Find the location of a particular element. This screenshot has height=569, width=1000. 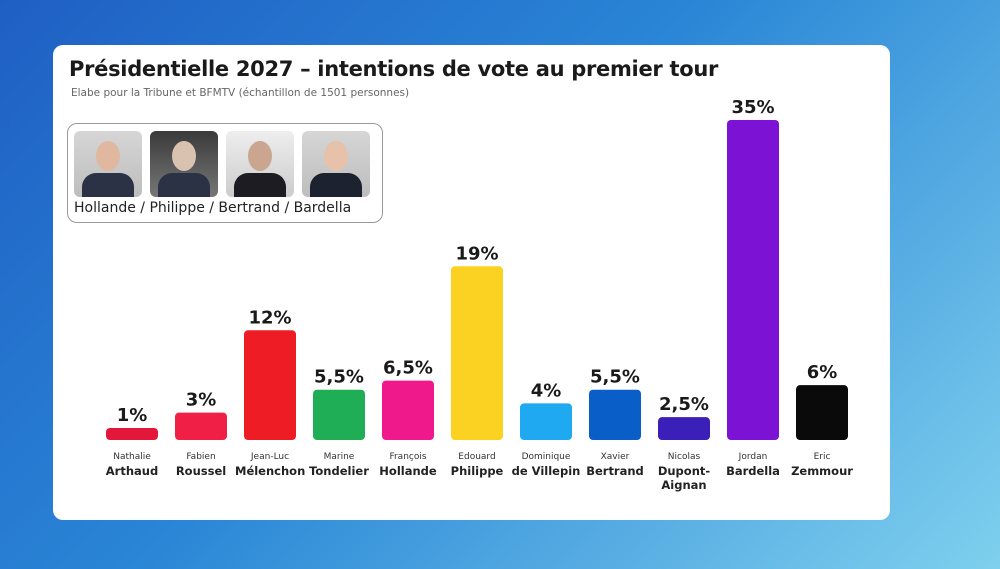

last-name: Mélenchon is located at coordinates (270, 471).